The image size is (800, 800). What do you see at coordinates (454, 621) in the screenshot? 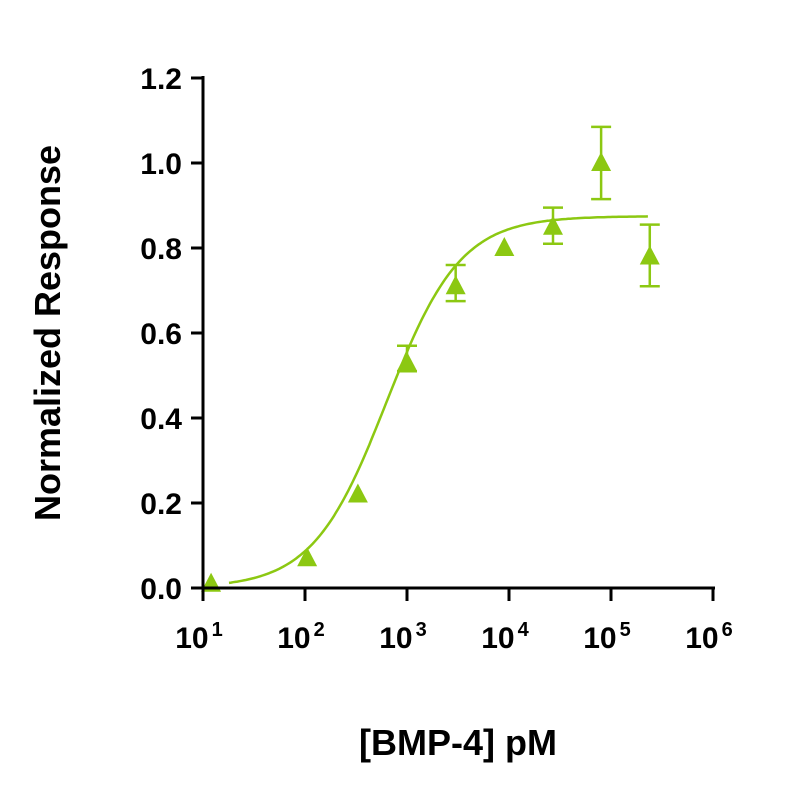
I see `x-axis-ticks: 10 1 10 2 10 3 10 4 10 5 10 6` at bounding box center [454, 621].